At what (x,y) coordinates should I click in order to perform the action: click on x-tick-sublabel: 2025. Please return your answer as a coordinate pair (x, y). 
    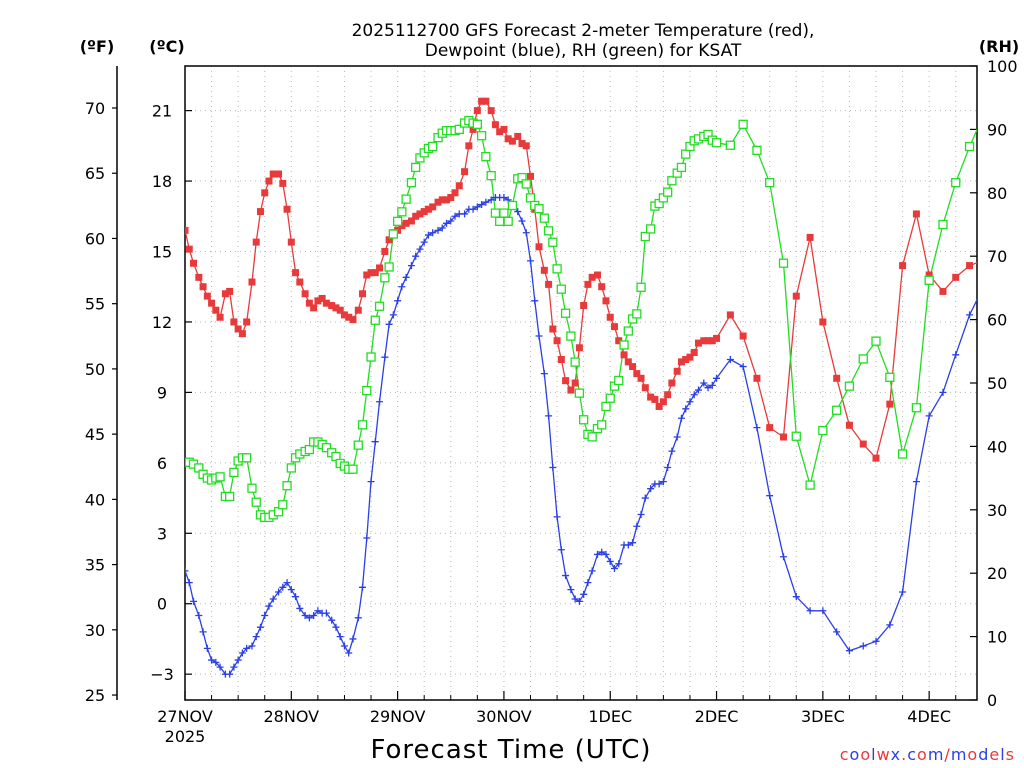
    Looking at the image, I should click on (185, 736).